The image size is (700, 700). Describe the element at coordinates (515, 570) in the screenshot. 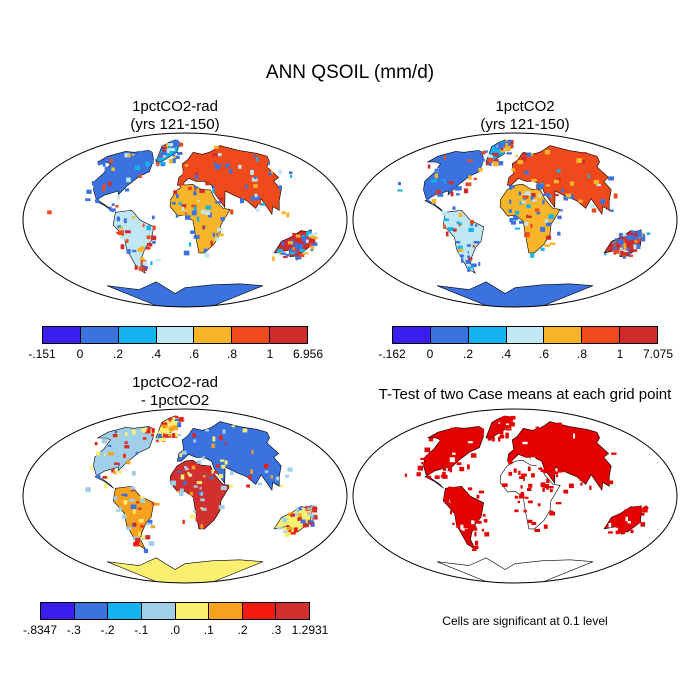

I see `continent-antarctica` at that location.